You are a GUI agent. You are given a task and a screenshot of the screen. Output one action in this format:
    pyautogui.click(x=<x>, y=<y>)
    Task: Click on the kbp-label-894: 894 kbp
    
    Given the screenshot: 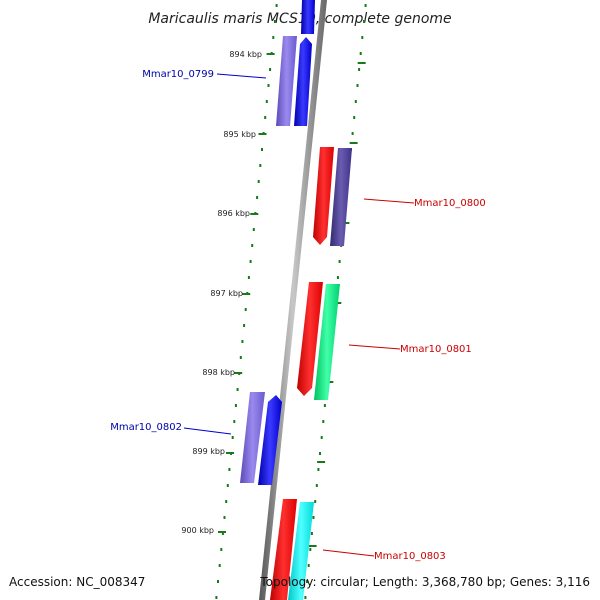 What is the action you would take?
    pyautogui.click(x=245, y=54)
    